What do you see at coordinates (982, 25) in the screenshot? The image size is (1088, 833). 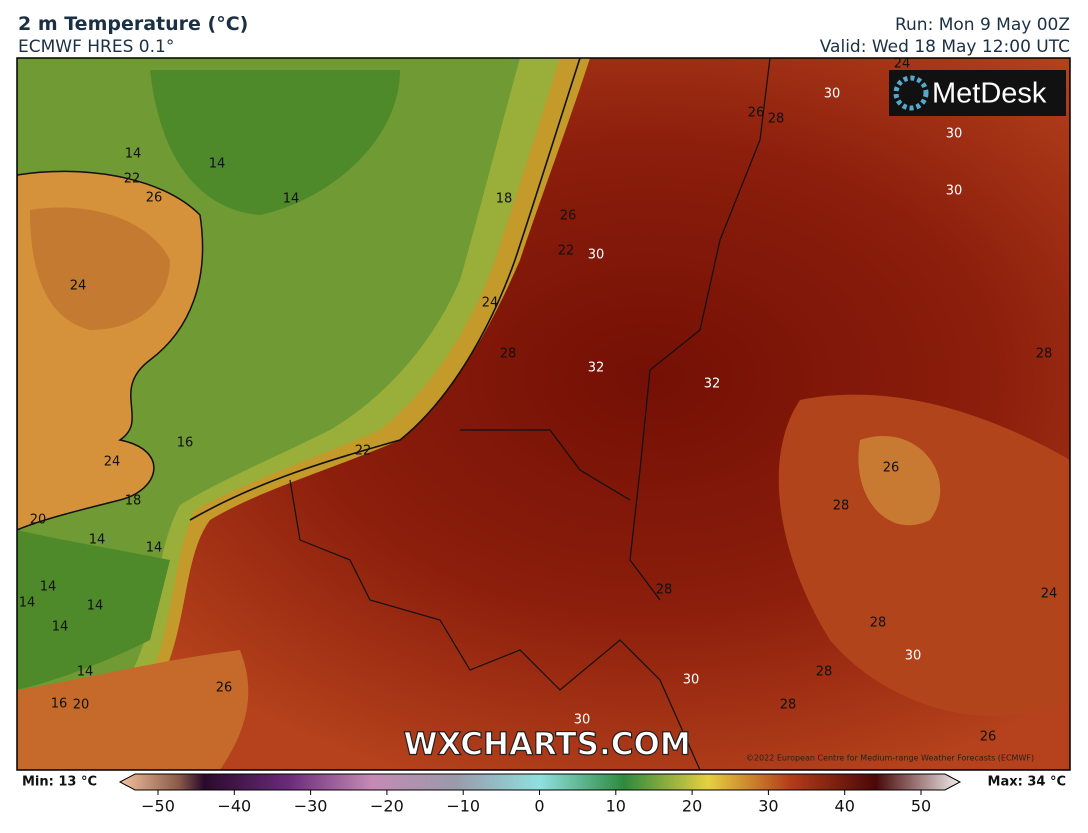 I see `run: Run: Mon 9 May 00Z` at bounding box center [982, 25].